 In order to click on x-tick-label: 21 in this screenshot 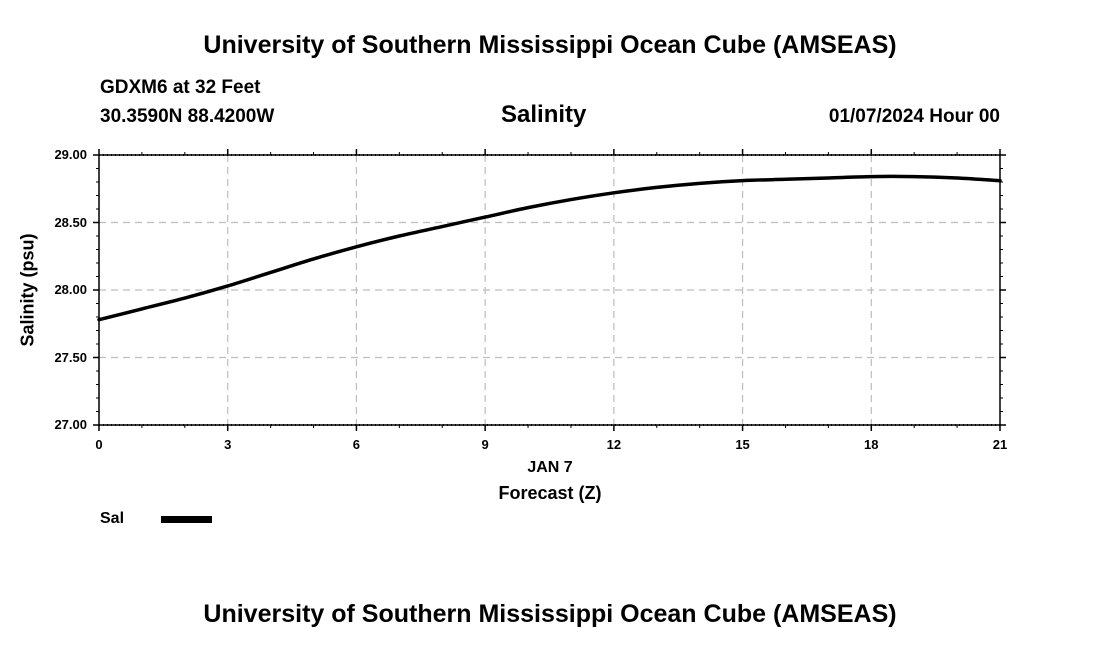, I will do `click(1000, 444)`.